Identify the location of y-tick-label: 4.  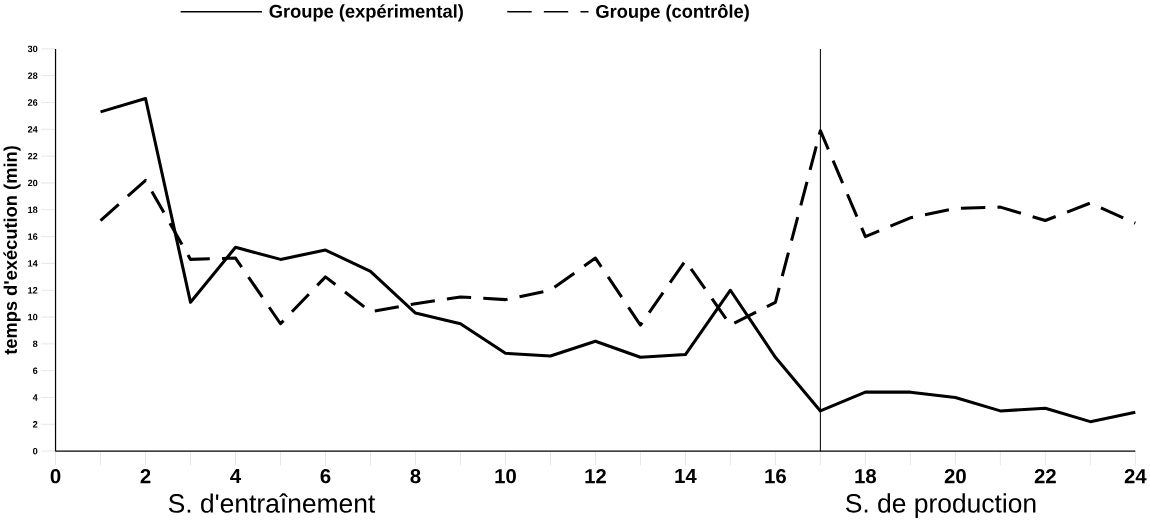
(35, 397).